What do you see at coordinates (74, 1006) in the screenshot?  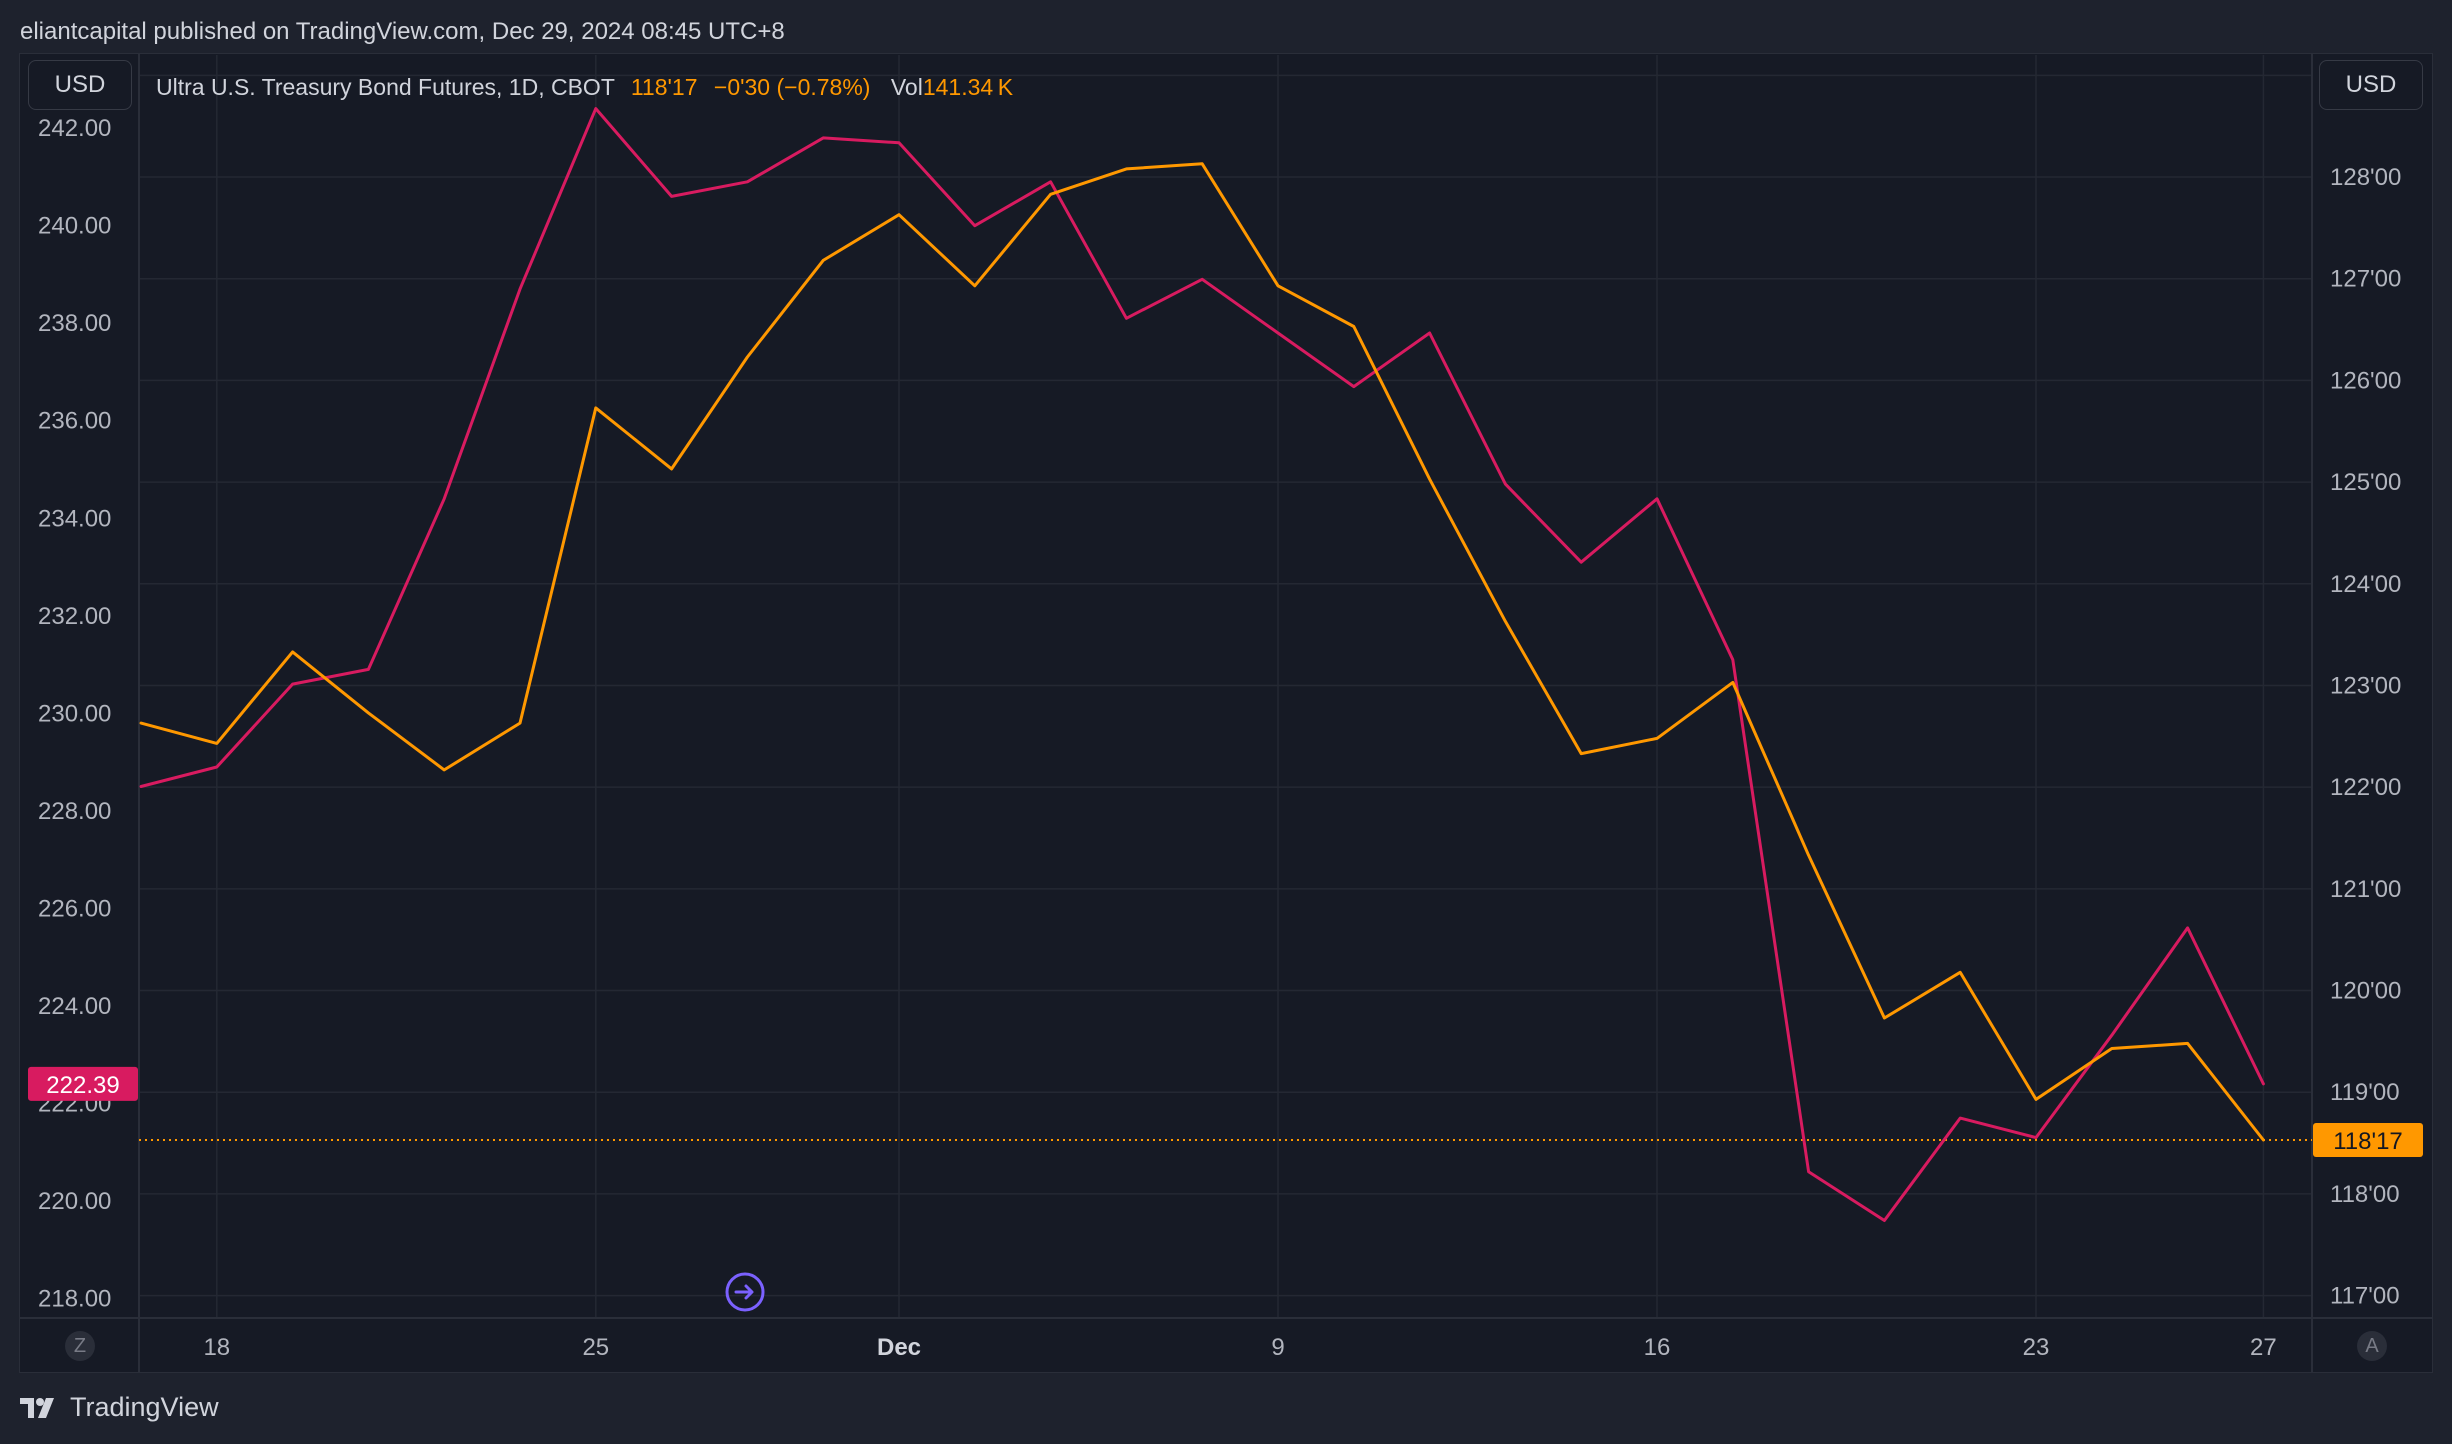 I see `left-tick-label: 224.00` at bounding box center [74, 1006].